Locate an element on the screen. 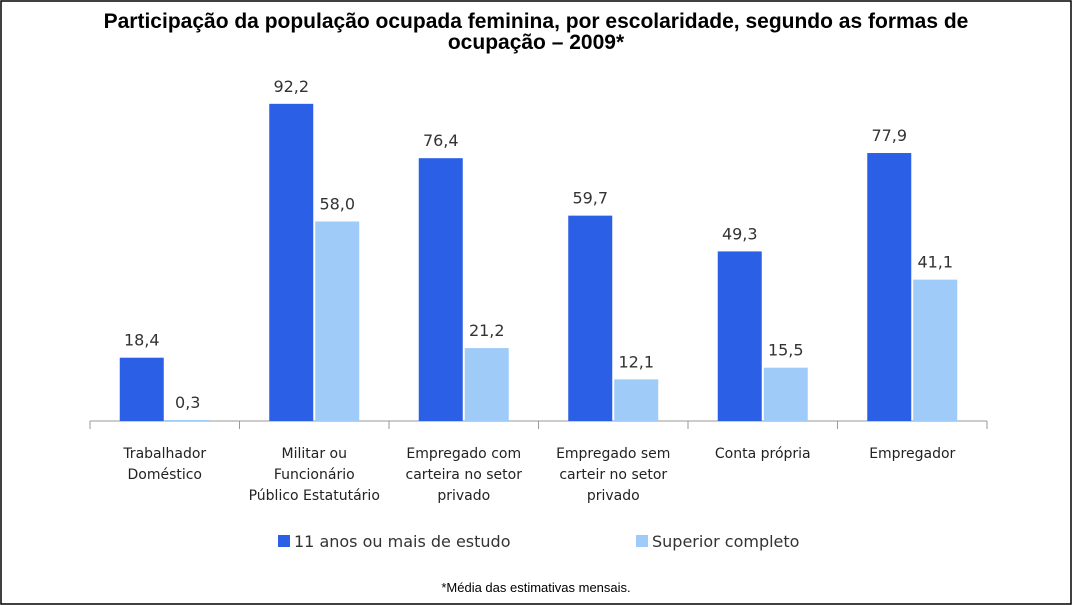 This screenshot has width=1072, height=605. data-label: 41,1 is located at coordinates (935, 262).